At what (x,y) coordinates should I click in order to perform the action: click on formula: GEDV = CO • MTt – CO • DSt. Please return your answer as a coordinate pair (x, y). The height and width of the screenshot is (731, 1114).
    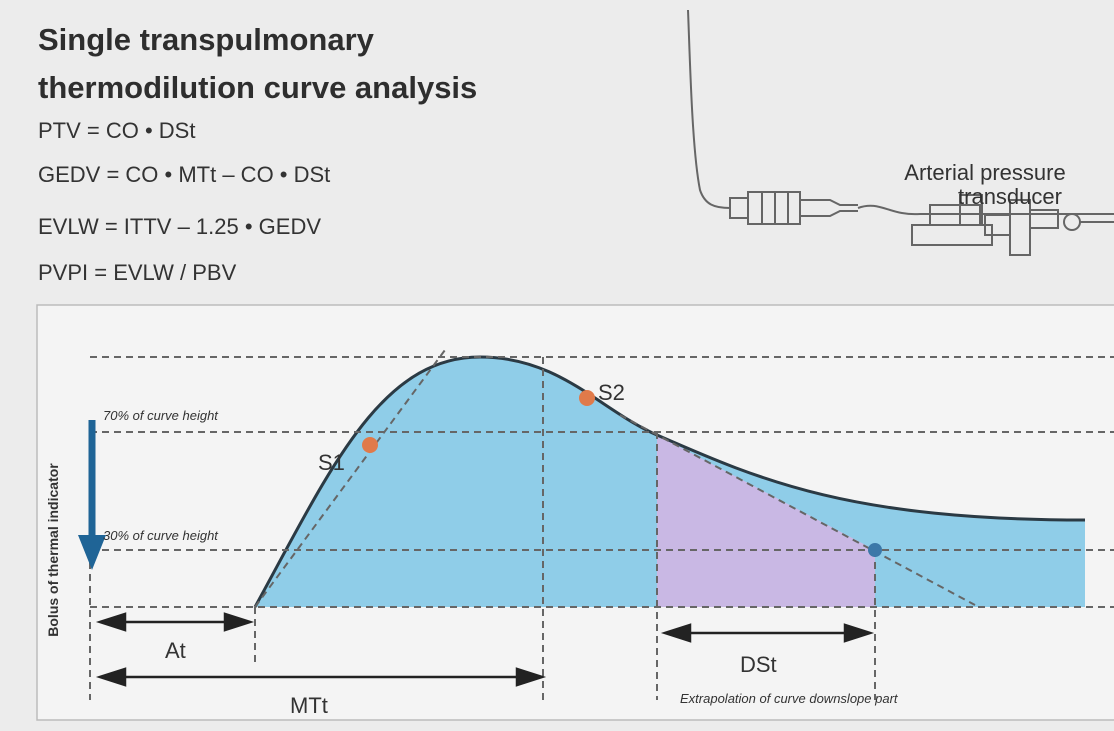
    Looking at the image, I should click on (184, 174).